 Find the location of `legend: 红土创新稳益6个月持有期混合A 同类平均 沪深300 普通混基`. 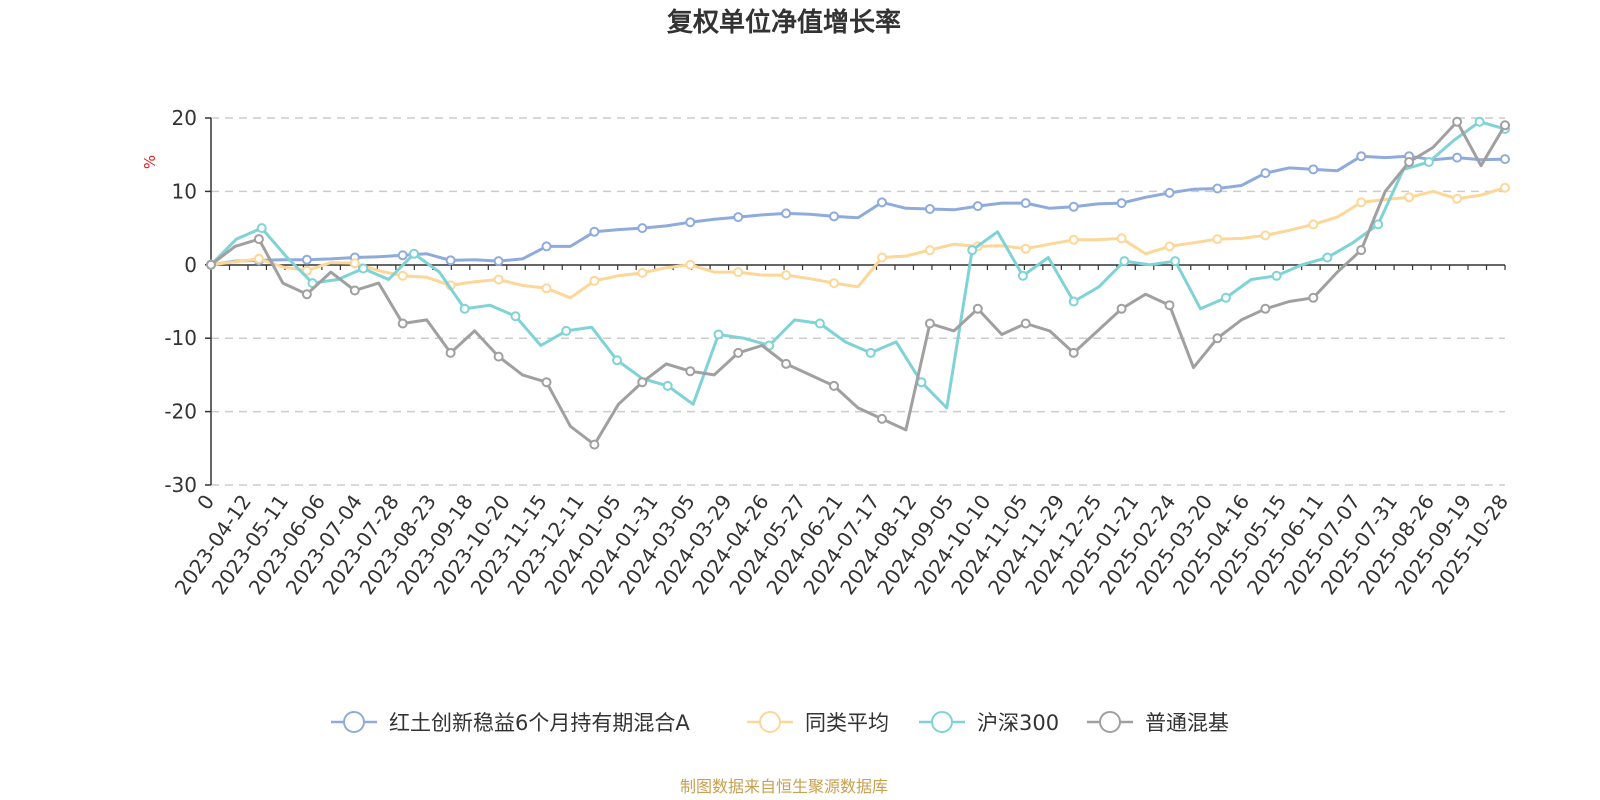

legend: 红土创新稳益6个月持有期混合A 同类平均 沪深300 普通混基 is located at coordinates (780, 723).